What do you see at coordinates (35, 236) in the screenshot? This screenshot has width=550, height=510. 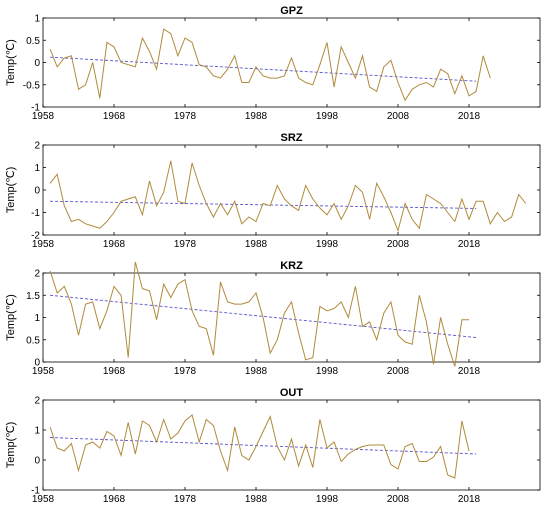 I see `y-tick-label: -2` at bounding box center [35, 236].